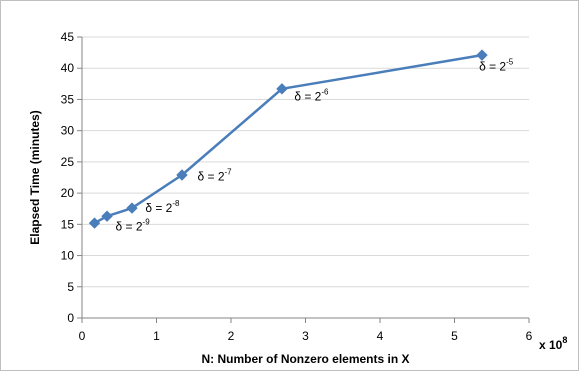  Describe the element at coordinates (68, 37) in the screenshot. I see `y-tick-label: 45` at that location.